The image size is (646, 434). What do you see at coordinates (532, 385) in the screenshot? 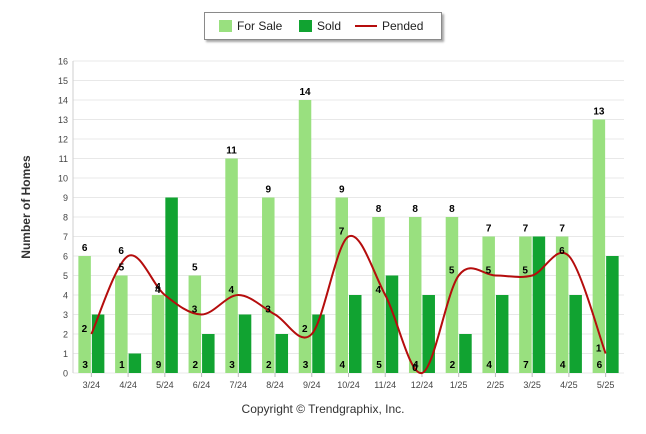
I see `x-tick-label: 3/25` at bounding box center [532, 385].